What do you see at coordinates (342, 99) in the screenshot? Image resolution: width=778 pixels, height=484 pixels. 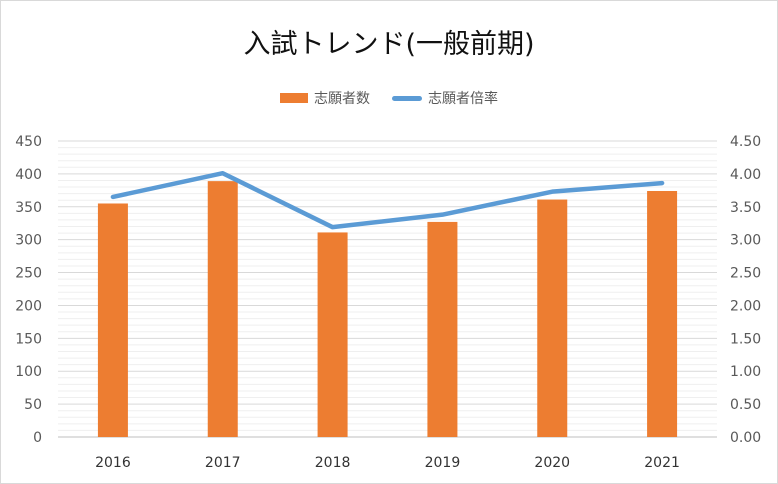 I see `legend-label-applicants: 志願者数` at bounding box center [342, 99].